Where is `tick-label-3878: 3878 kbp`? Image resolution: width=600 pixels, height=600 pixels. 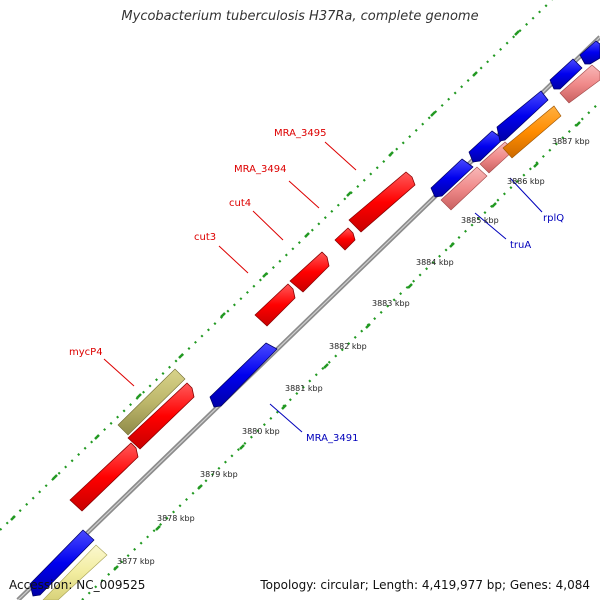 tick-label-3878: 3878 kbp is located at coordinates (176, 518).